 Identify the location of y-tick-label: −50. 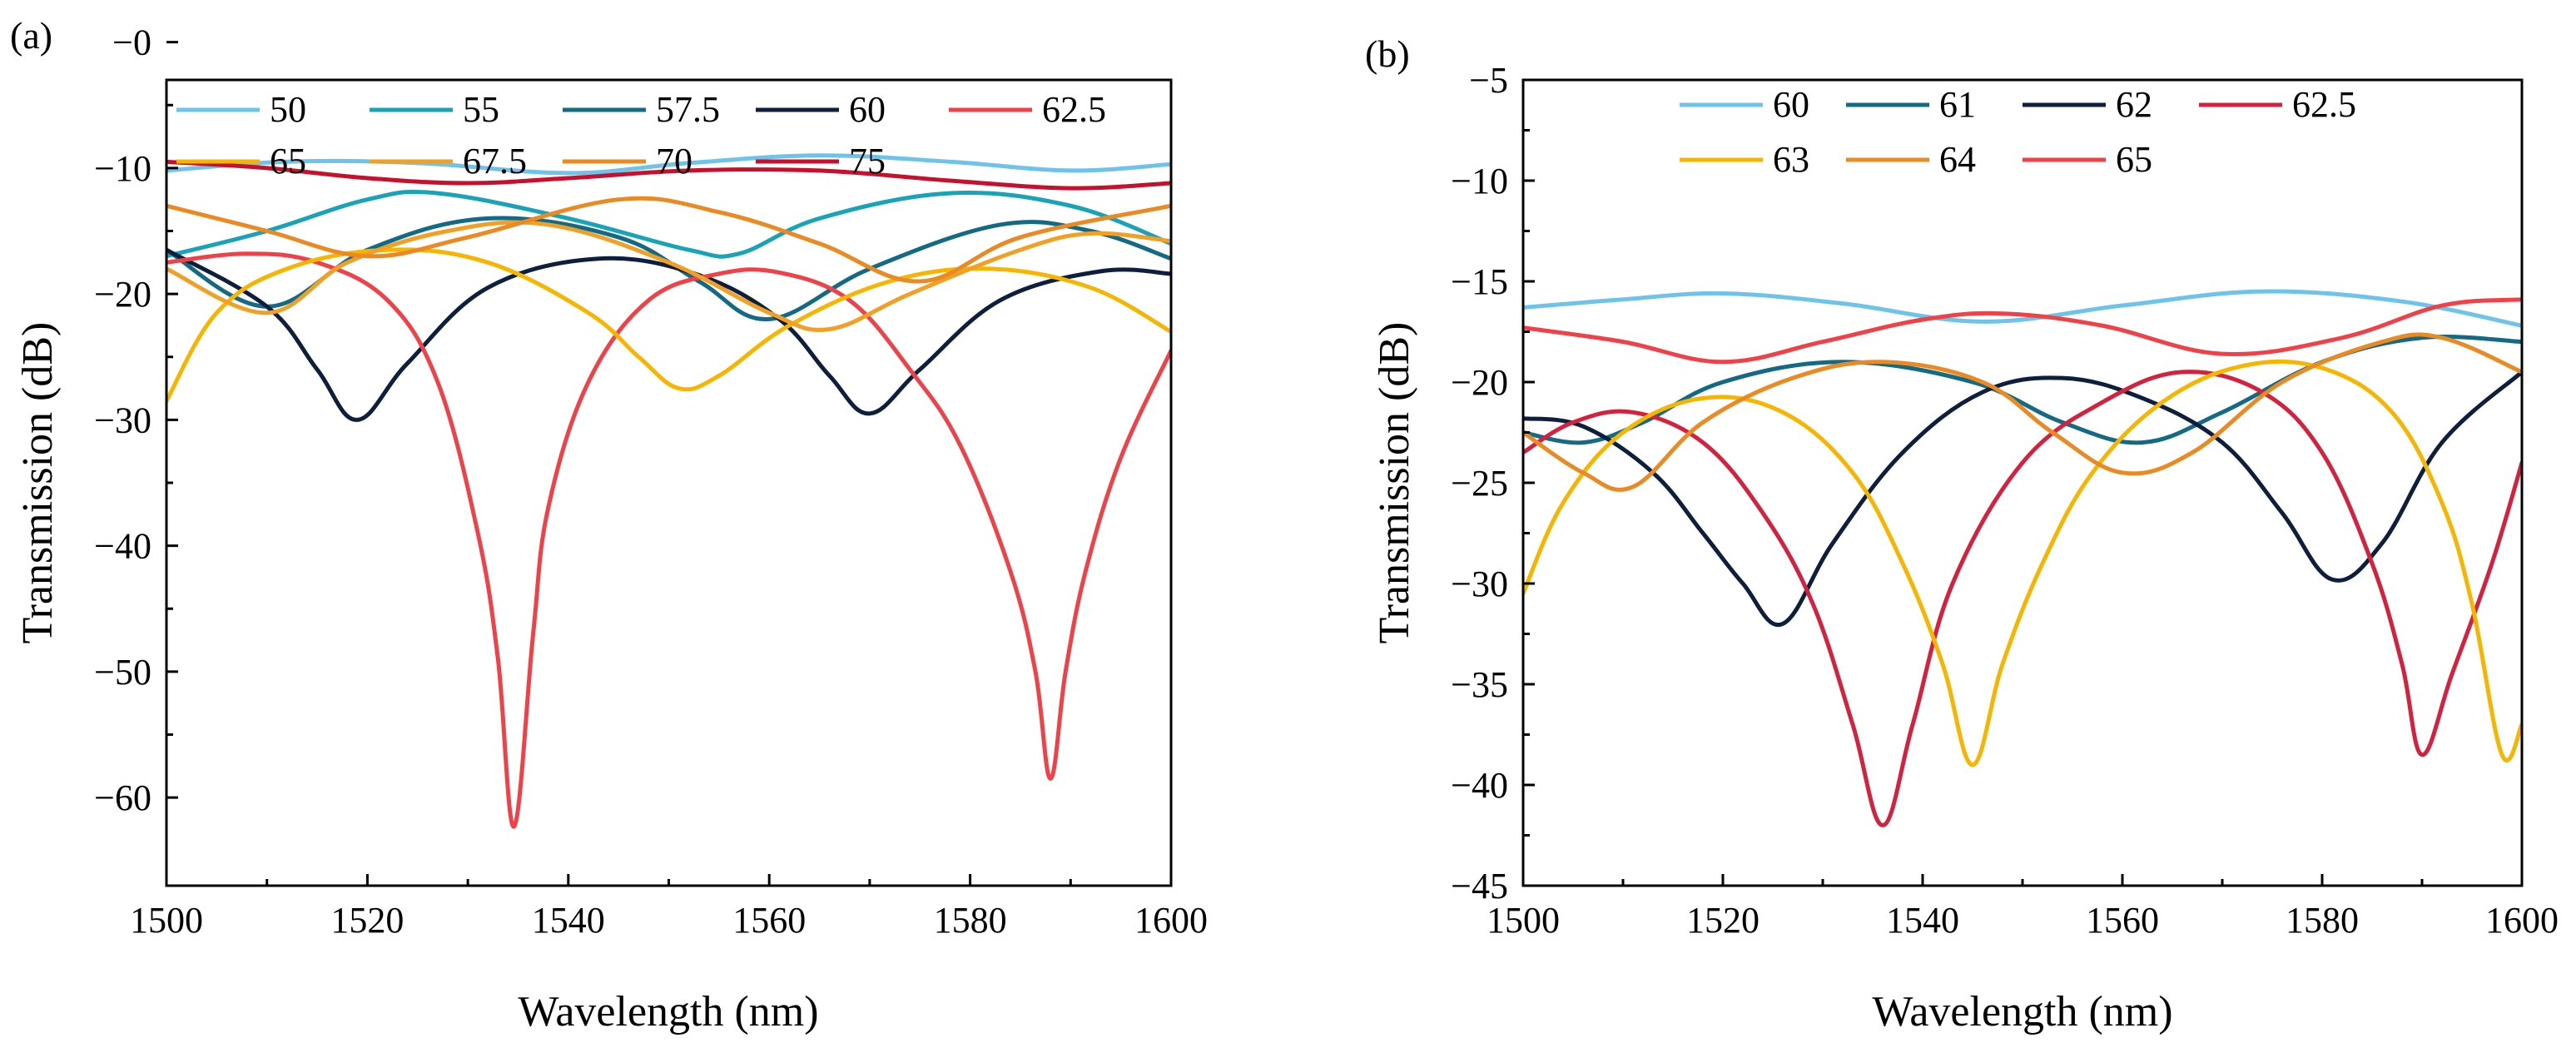
(122, 672).